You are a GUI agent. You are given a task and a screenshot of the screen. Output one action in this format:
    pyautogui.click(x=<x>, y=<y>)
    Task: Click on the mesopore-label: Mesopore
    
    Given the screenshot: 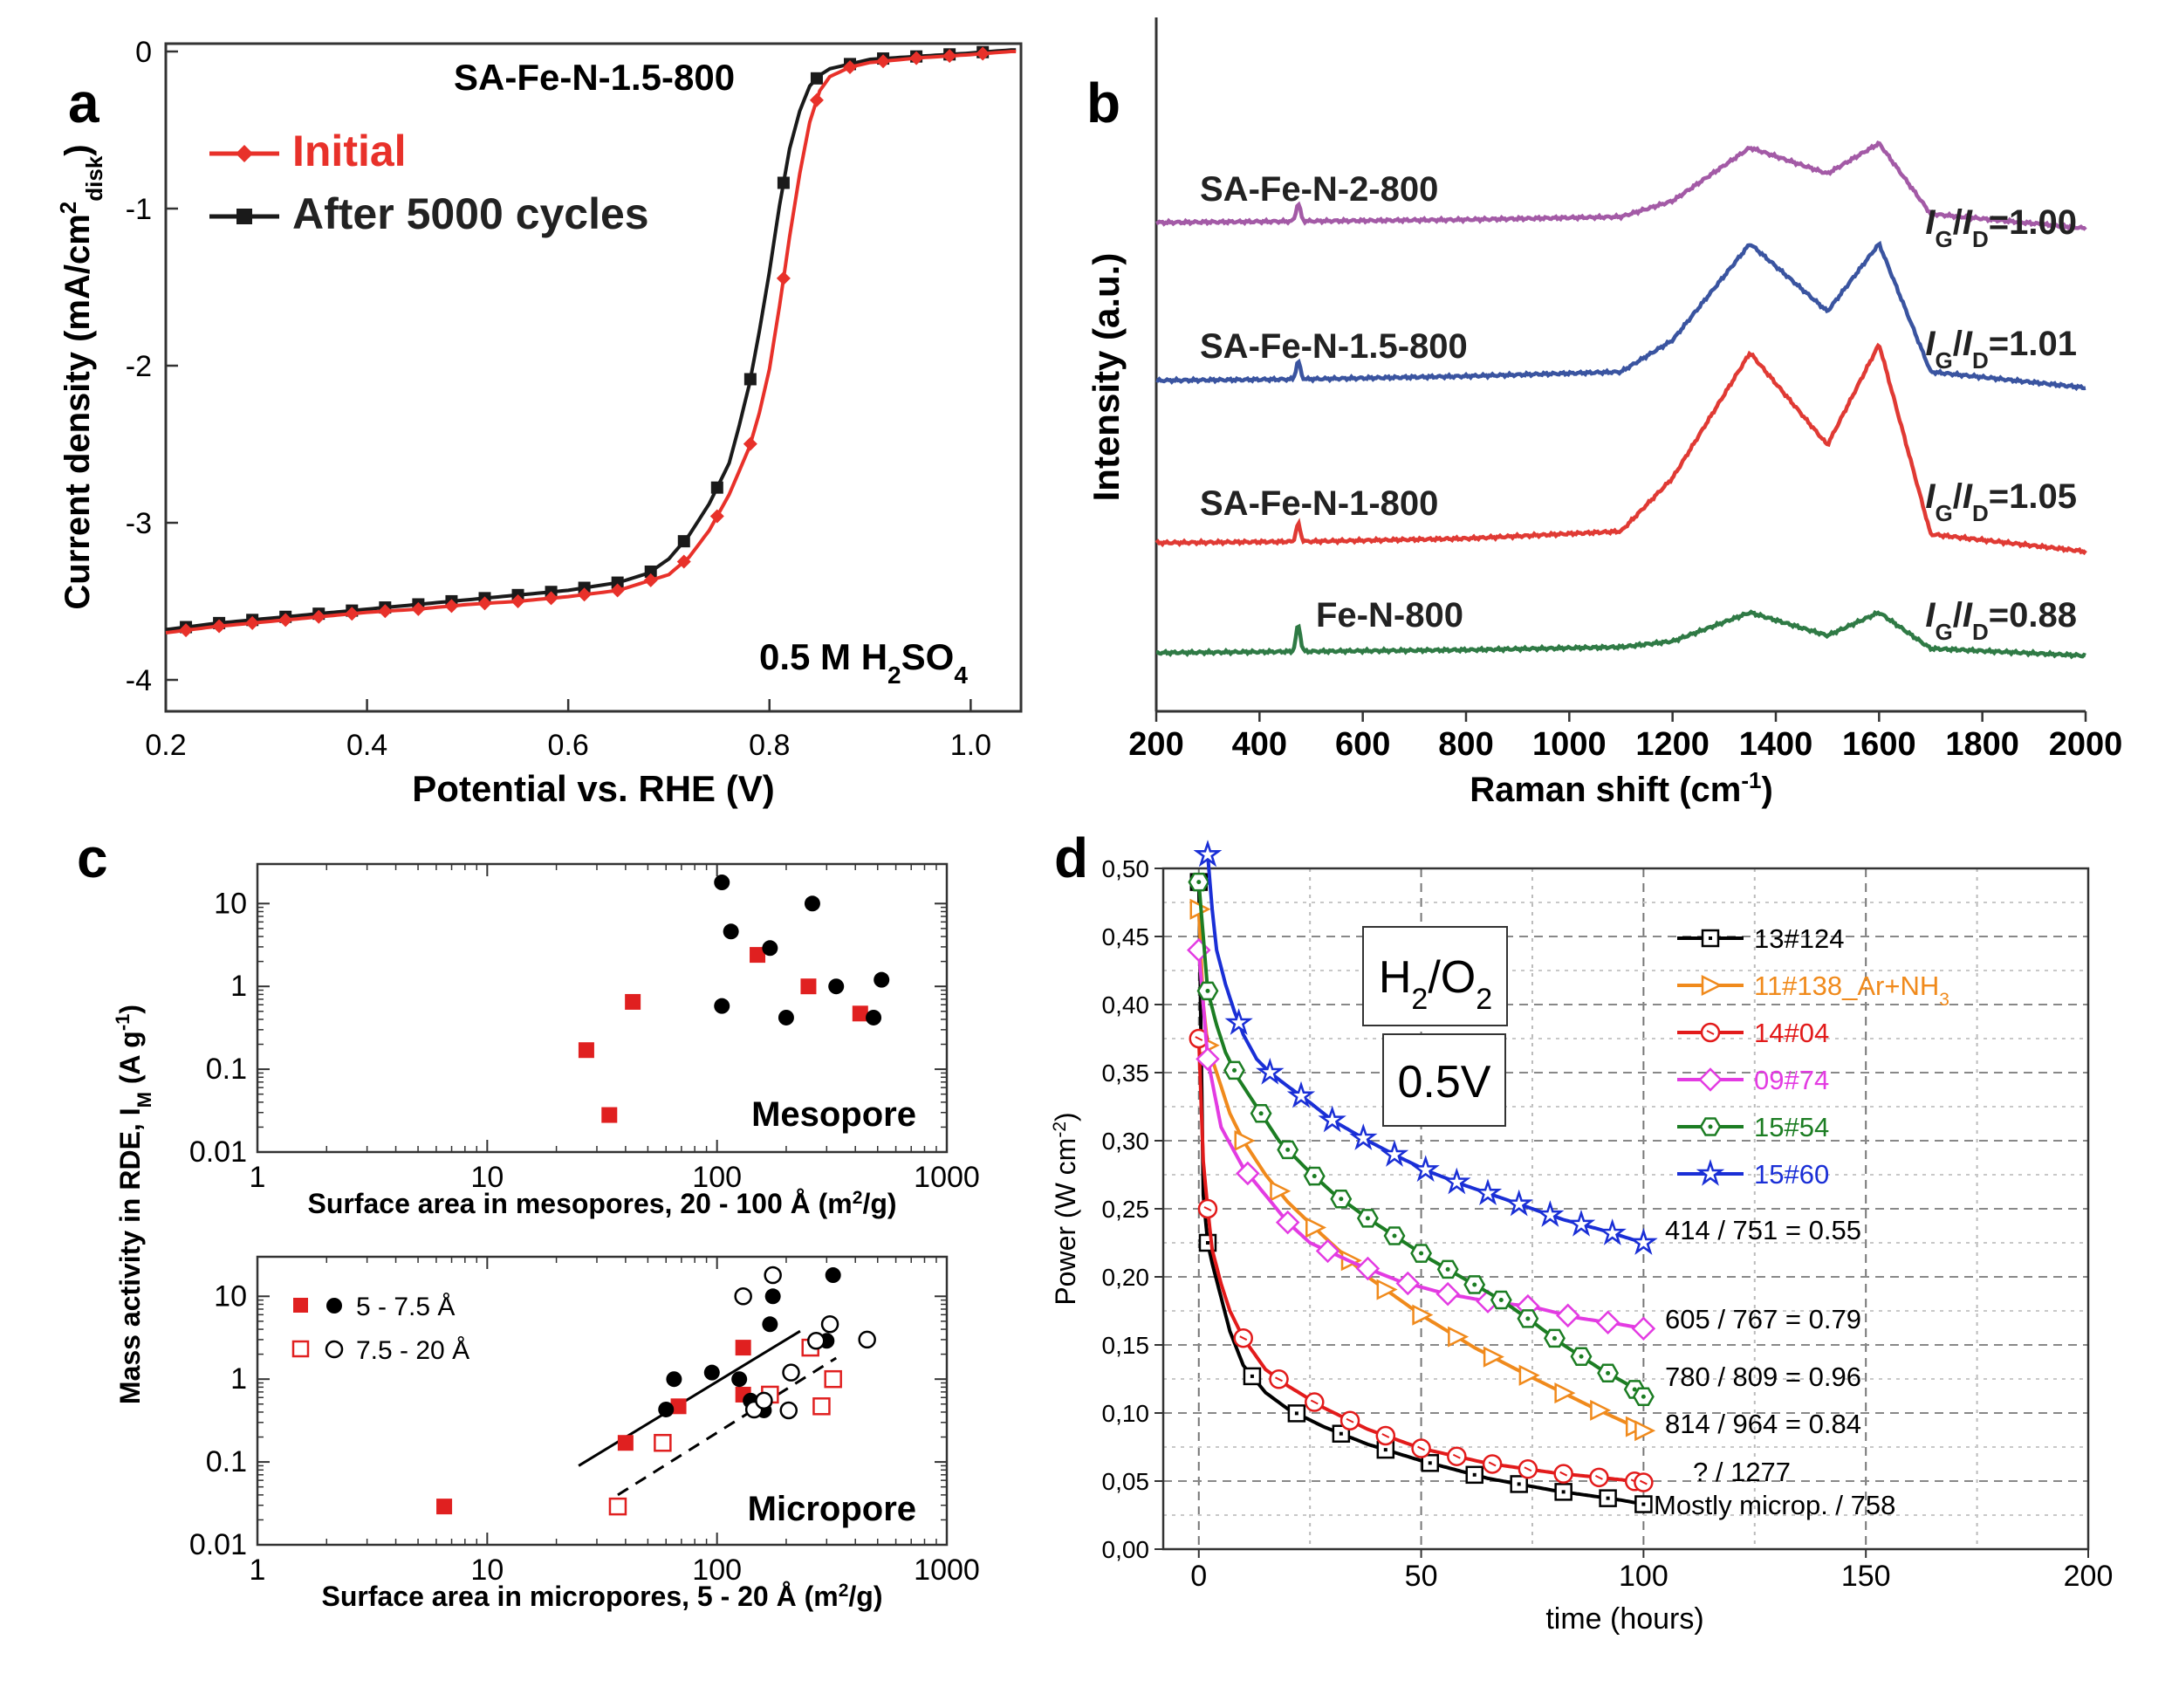 What is the action you would take?
    pyautogui.click(x=833, y=1114)
    